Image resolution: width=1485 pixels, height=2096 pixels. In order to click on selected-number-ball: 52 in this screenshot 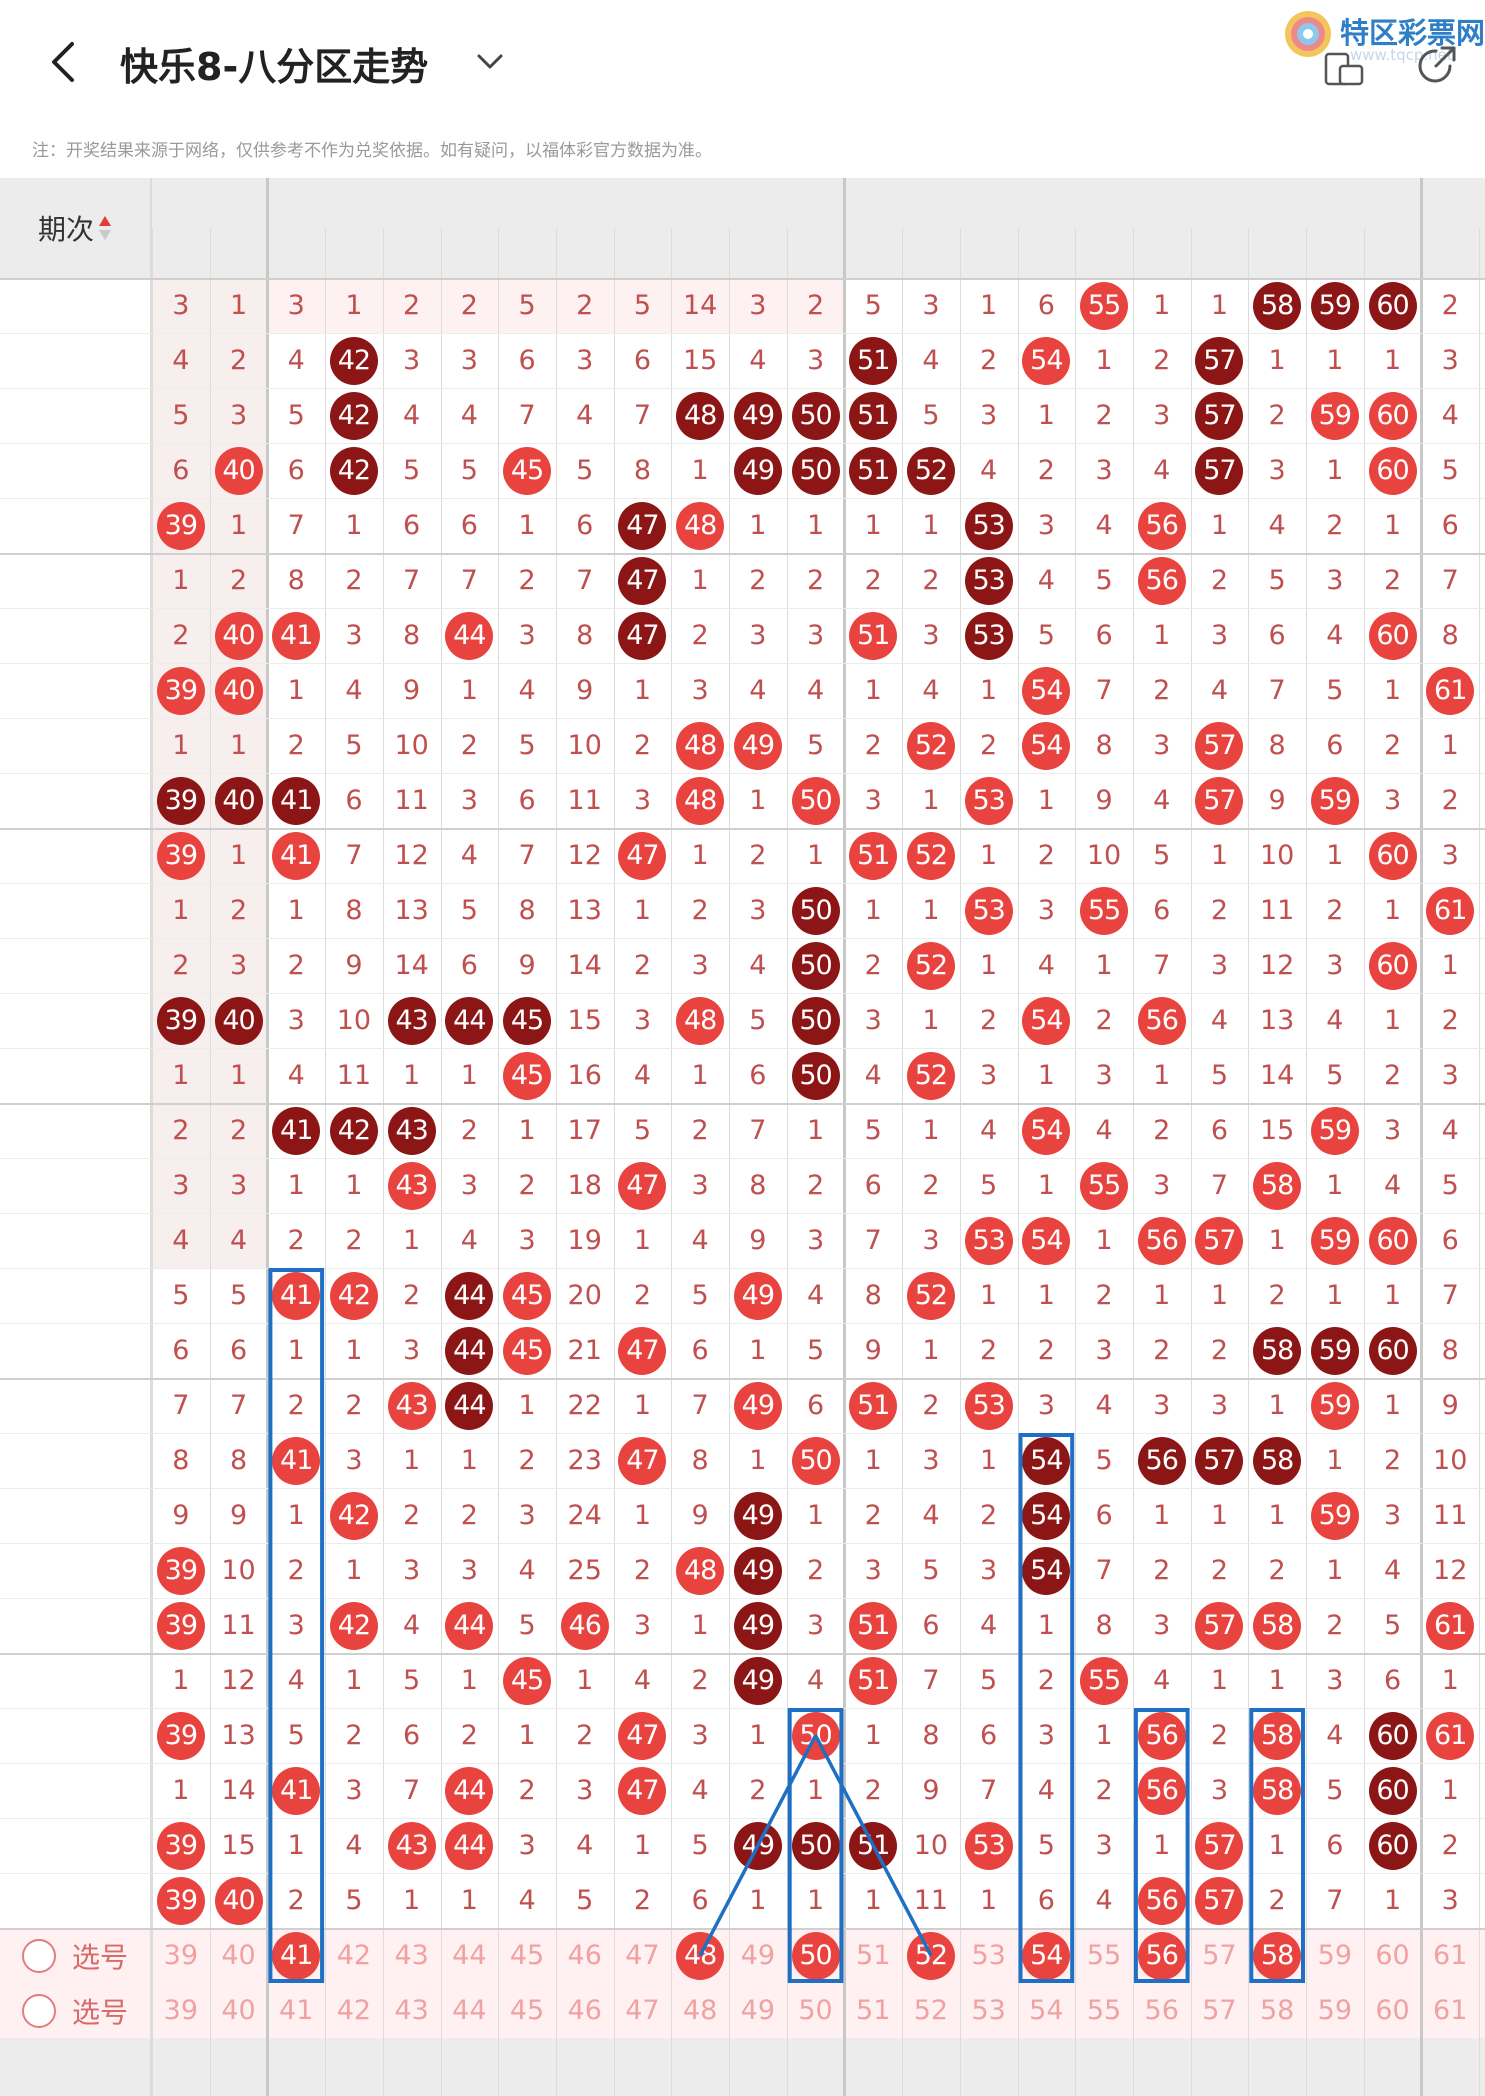, I will do `click(930, 1955)`.